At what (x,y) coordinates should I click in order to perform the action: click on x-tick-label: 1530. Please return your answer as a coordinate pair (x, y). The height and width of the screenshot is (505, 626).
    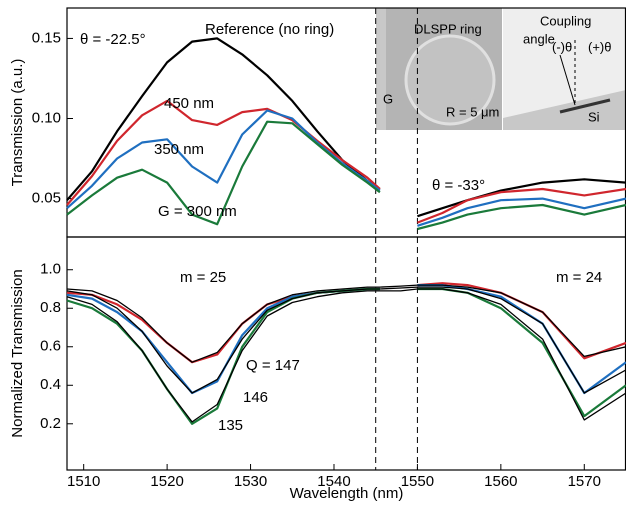
    Looking at the image, I should click on (250, 481).